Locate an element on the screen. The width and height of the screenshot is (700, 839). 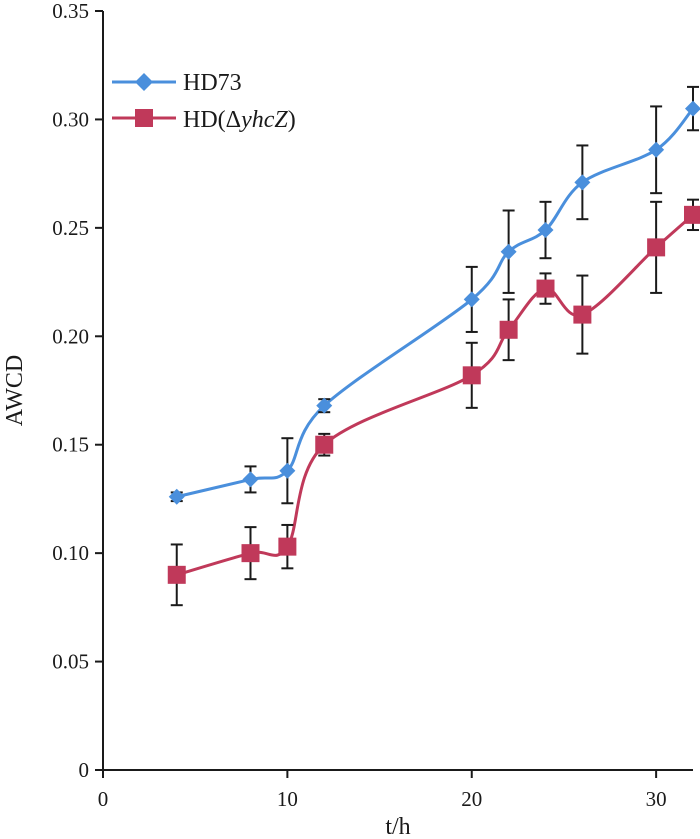
y-tick-label: 0 is located at coordinates (84, 770).